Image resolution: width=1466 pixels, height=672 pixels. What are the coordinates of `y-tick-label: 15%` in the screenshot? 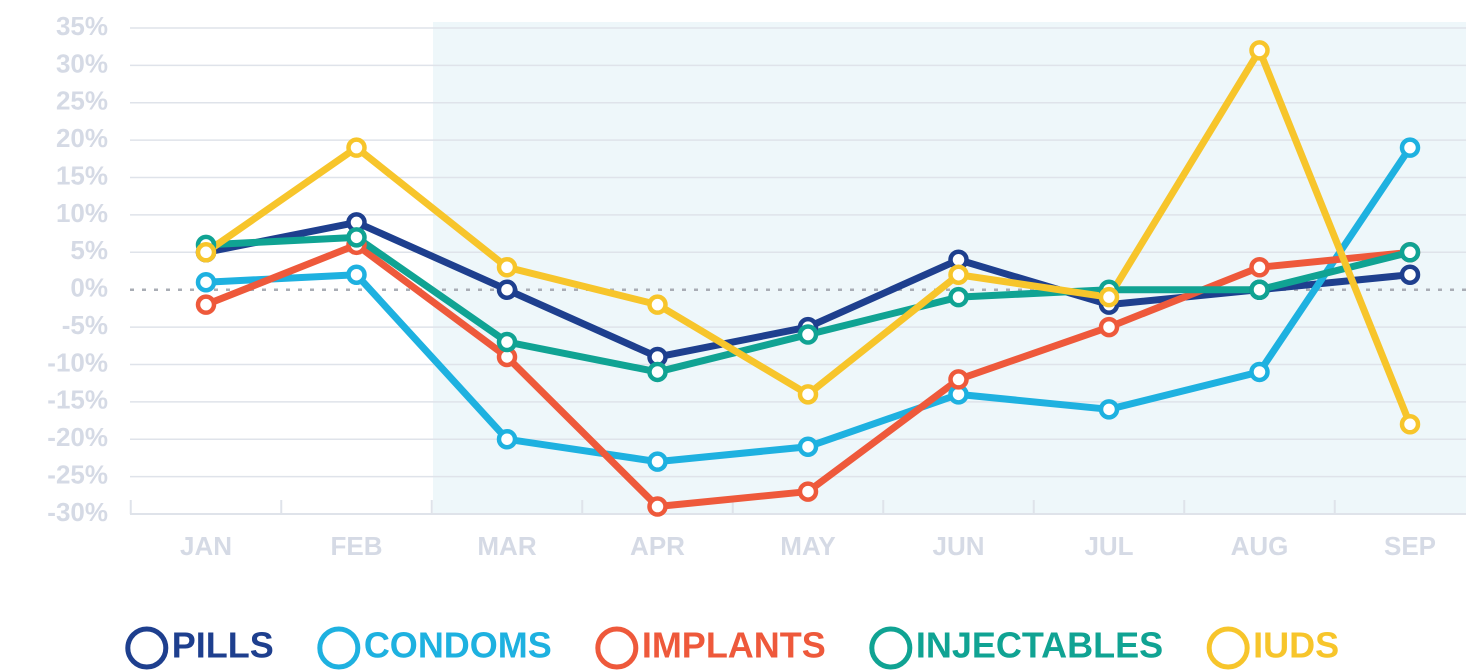 It's located at (82, 175).